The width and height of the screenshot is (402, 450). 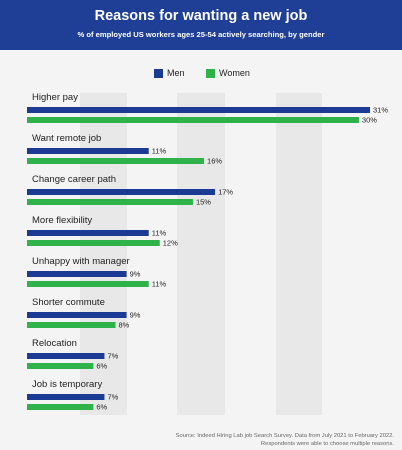 I want to click on category-label: Higher pay, so click(x=55, y=97).